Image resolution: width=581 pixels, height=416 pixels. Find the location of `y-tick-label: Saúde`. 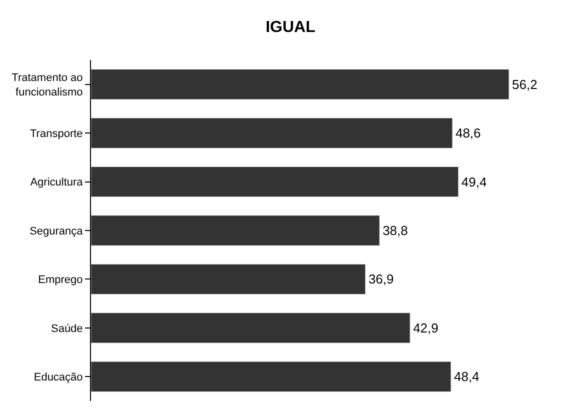

y-tick-label: Saúde is located at coordinates (66, 328).